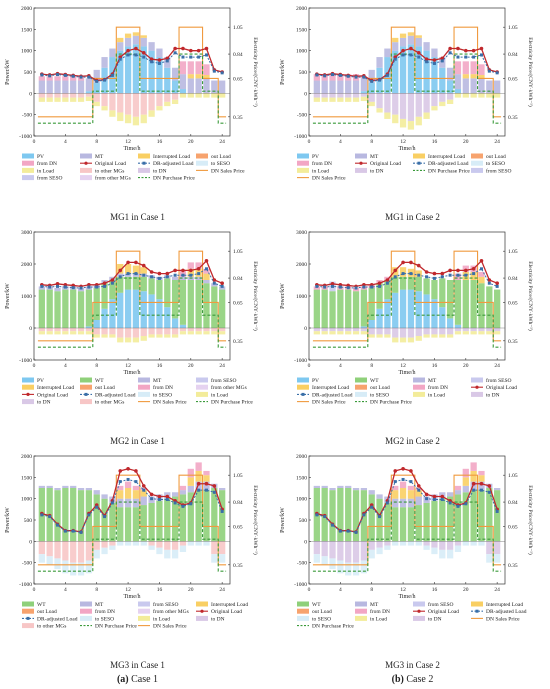 The width and height of the screenshot is (550, 689). I want to click on legend-item: DN Sales Price, so click(220, 171).